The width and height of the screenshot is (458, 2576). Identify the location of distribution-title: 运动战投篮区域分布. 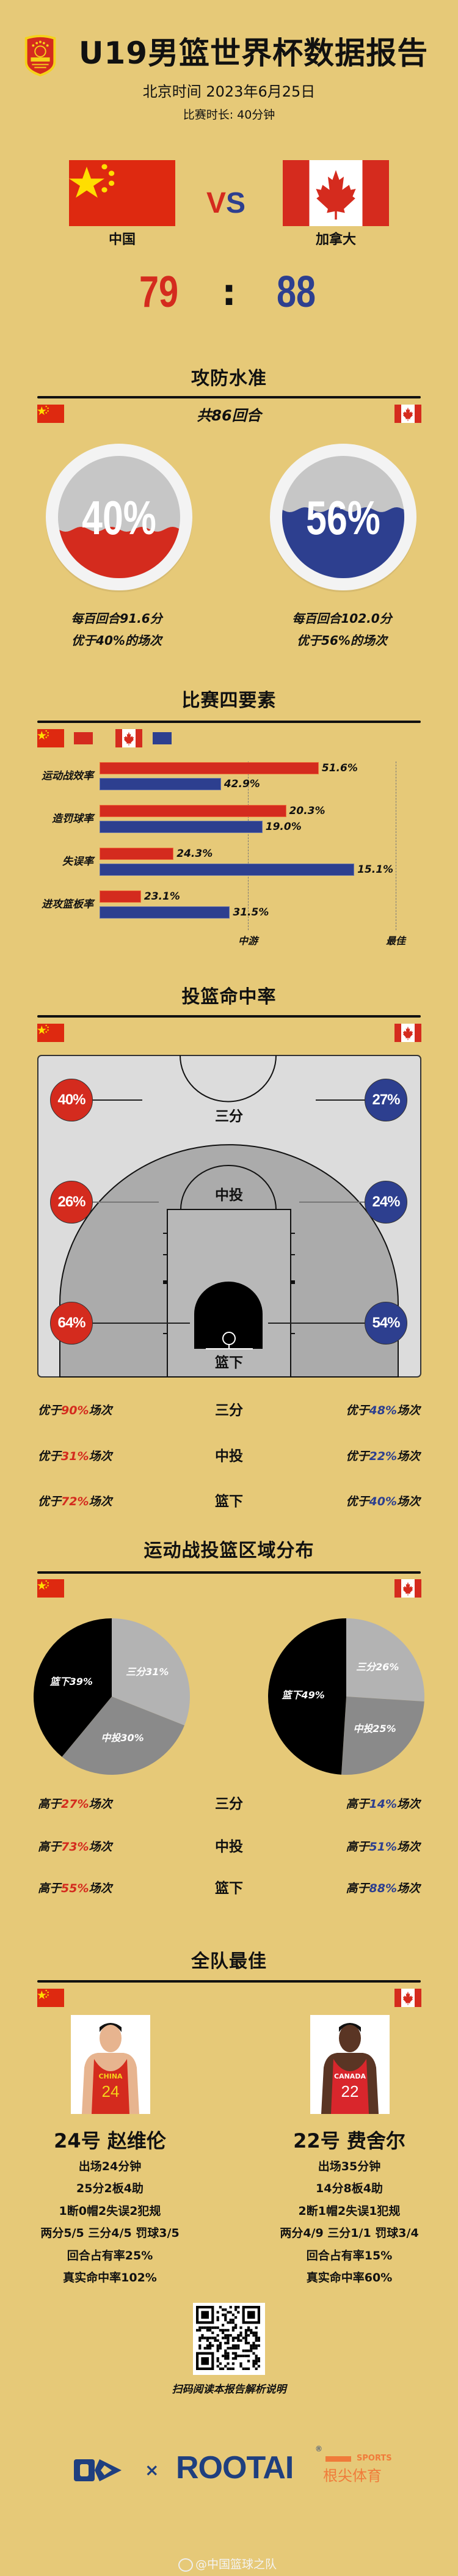
(229, 1550).